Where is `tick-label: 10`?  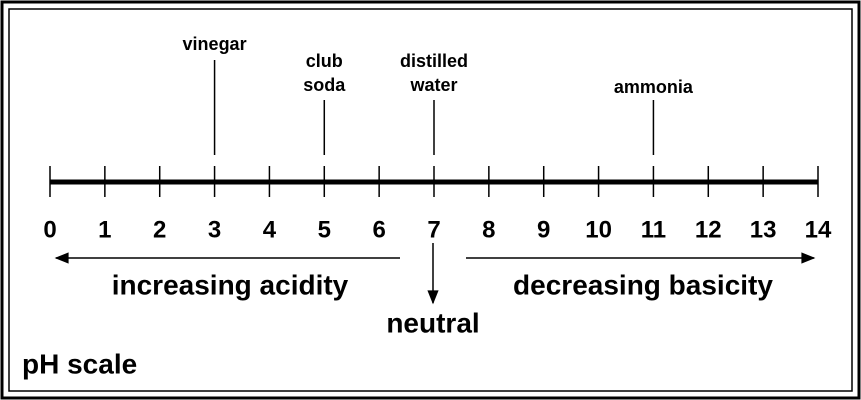 tick-label: 10 is located at coordinates (598, 229).